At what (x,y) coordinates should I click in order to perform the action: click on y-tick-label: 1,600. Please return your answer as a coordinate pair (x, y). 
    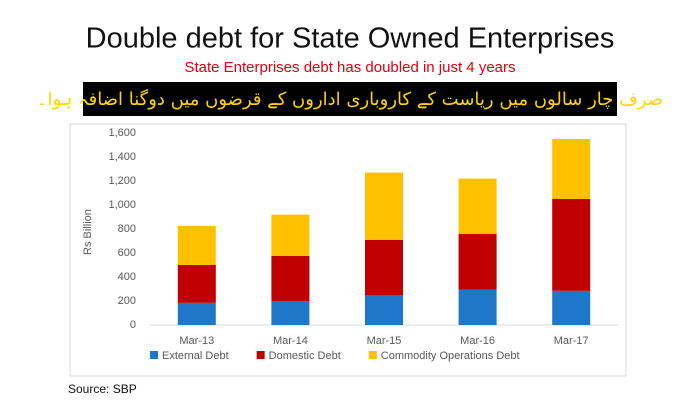
    Looking at the image, I should click on (122, 133).